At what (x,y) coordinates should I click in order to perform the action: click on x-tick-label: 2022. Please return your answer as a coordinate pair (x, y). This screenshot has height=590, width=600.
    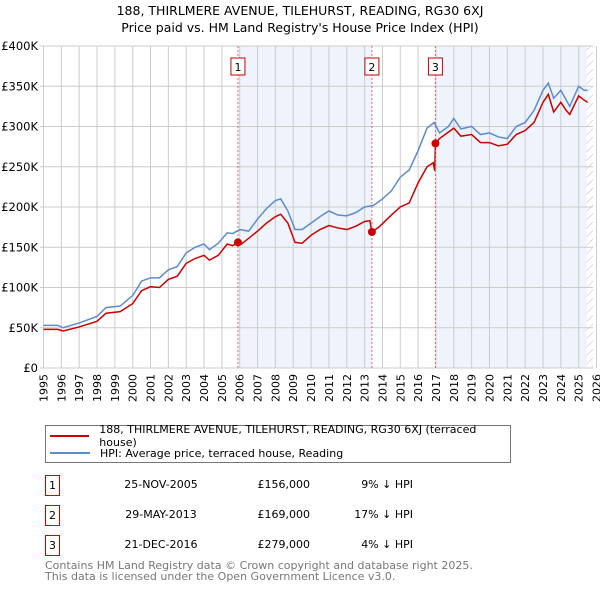
    Looking at the image, I should click on (525, 388).